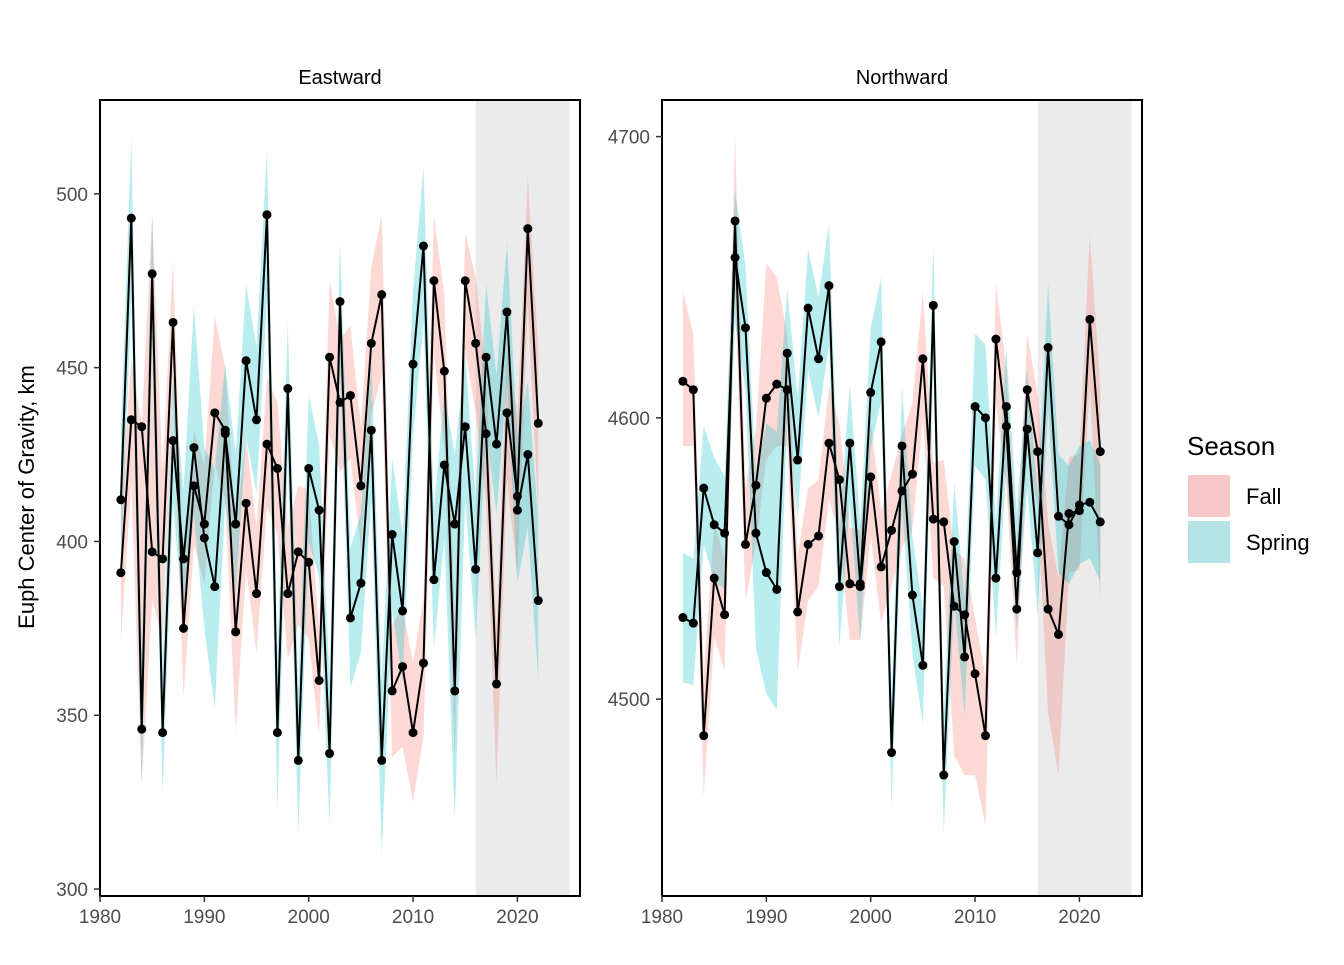 This screenshot has width=1344, height=965. Describe the element at coordinates (309, 917) in the screenshot. I see `x-tick-label: 2000` at that location.